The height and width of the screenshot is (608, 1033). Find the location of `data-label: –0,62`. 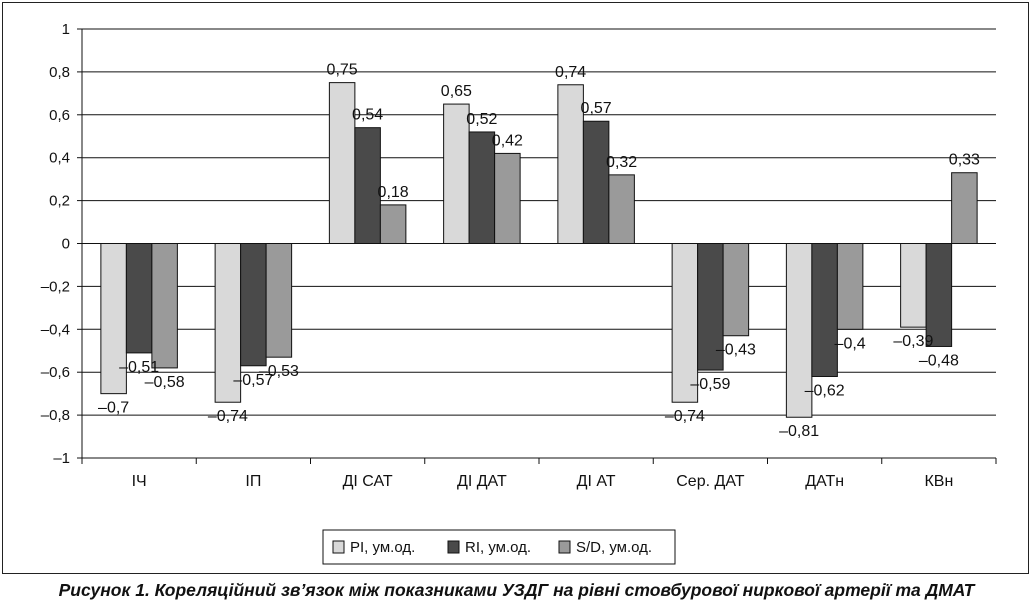

data-label: –0,62 is located at coordinates (825, 390).